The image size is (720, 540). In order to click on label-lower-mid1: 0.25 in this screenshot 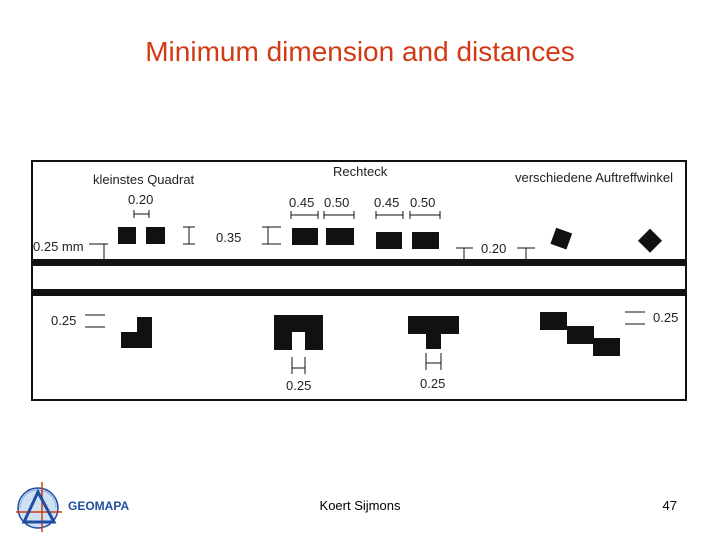, I will do `click(298, 385)`.